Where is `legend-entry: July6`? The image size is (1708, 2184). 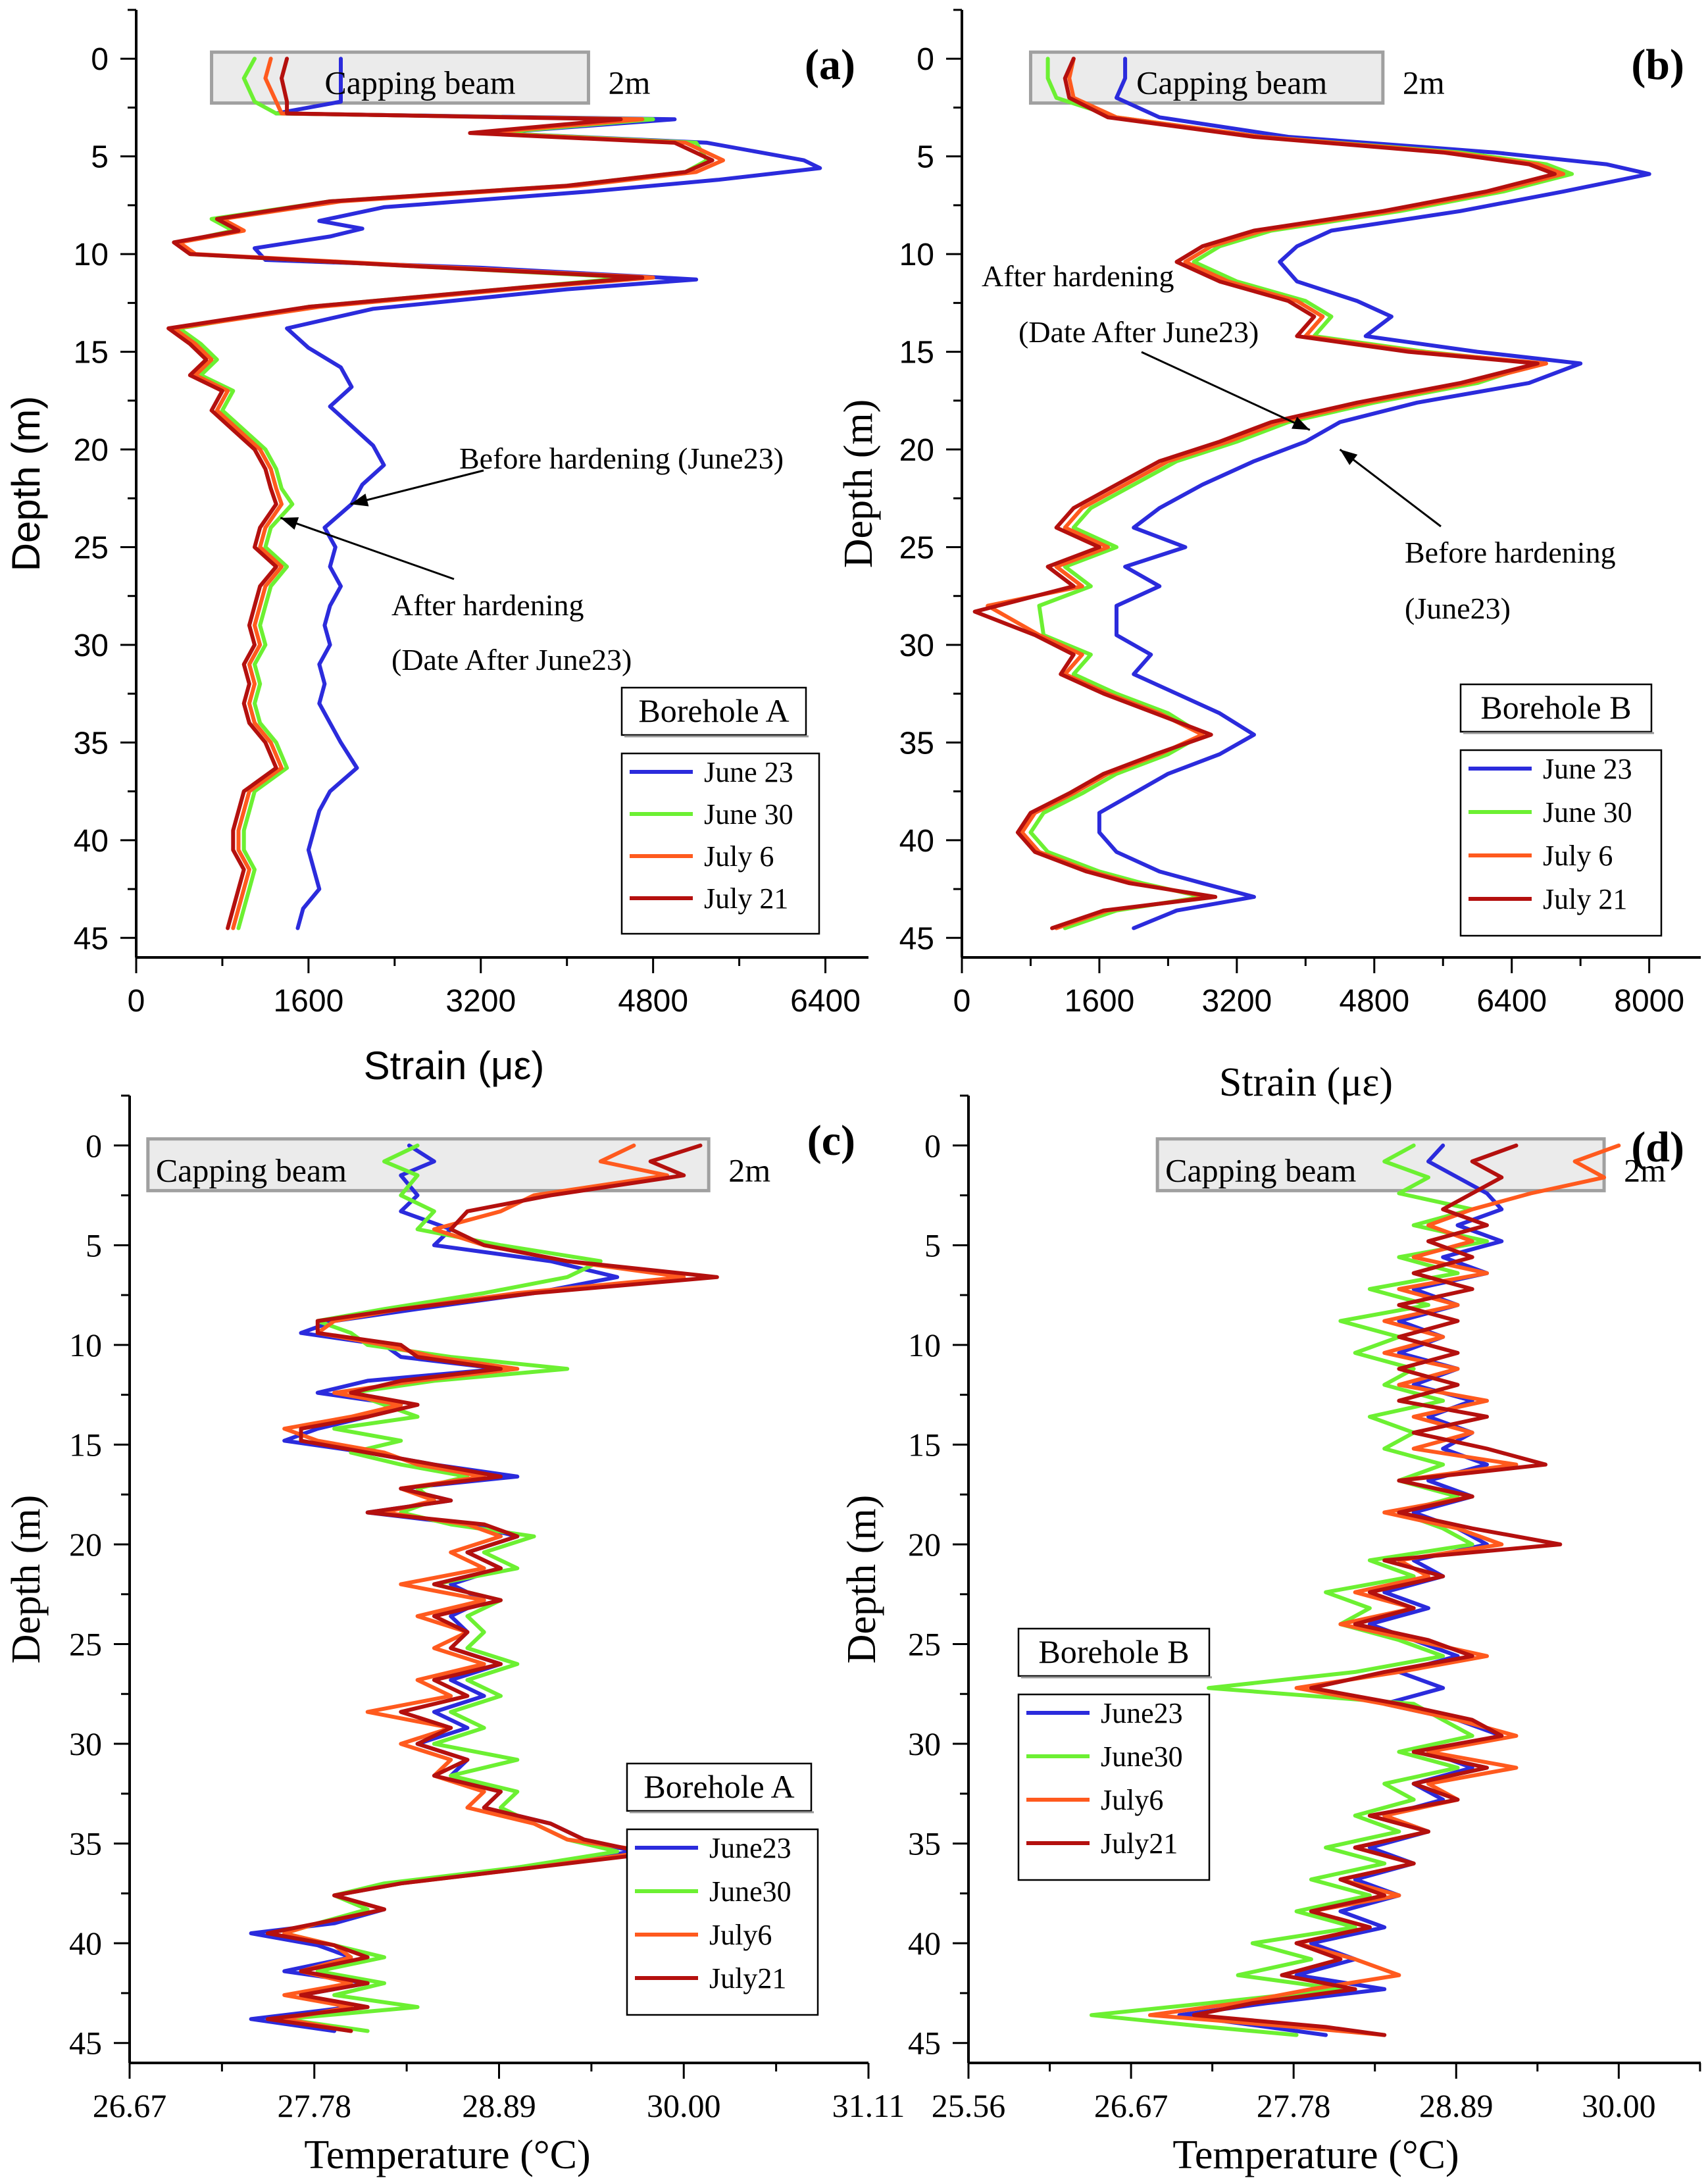
legend-entry: July6 is located at coordinates (1132, 1800).